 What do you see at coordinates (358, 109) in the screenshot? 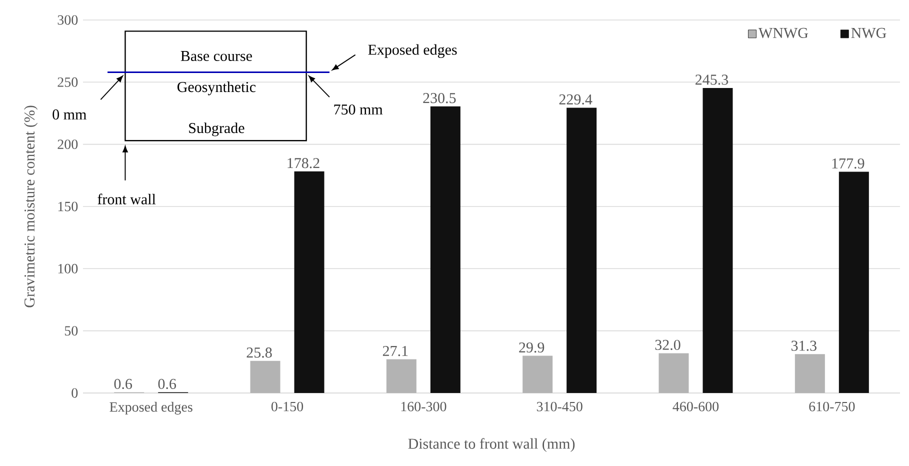
I see `annotation: 750 mm` at bounding box center [358, 109].